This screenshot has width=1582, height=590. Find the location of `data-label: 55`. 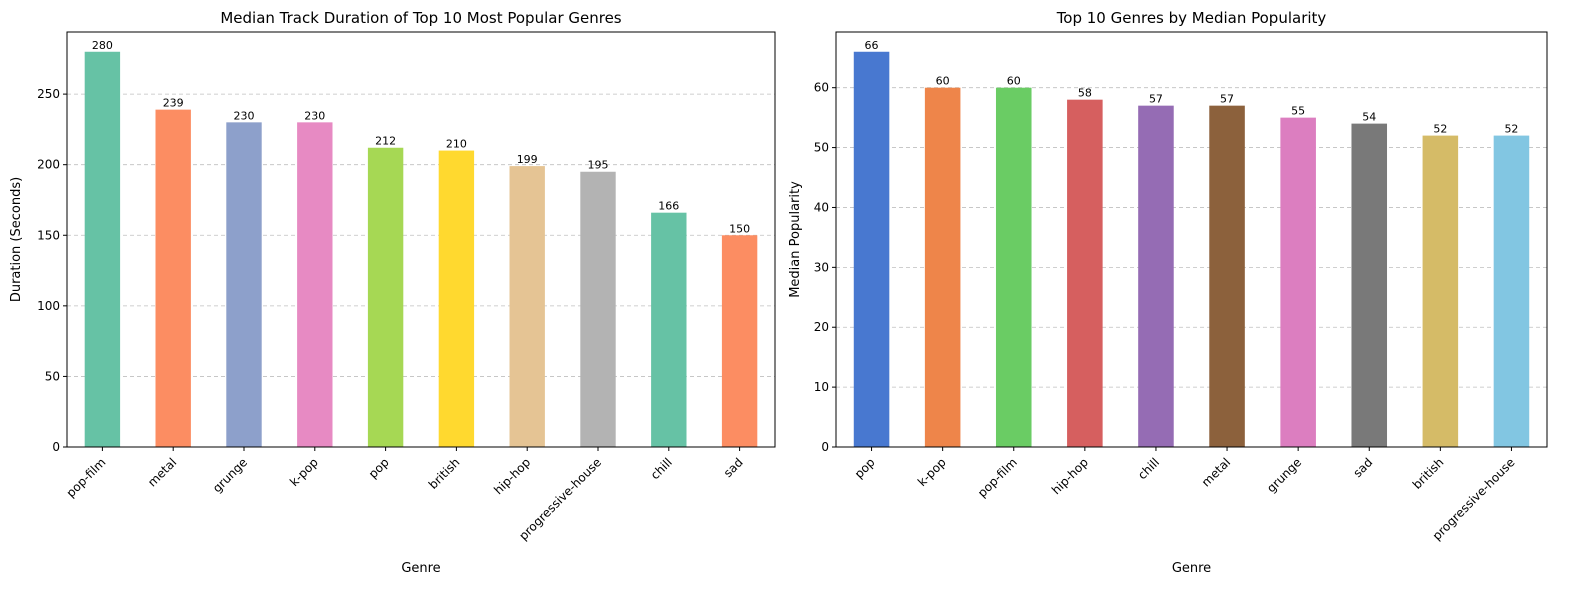

data-label: 55 is located at coordinates (1298, 111).